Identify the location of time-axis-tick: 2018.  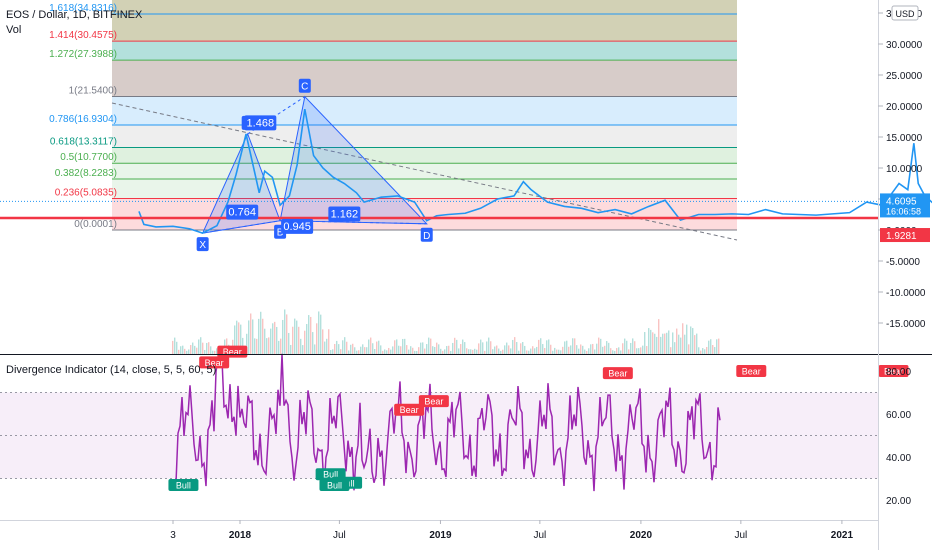
(240, 535).